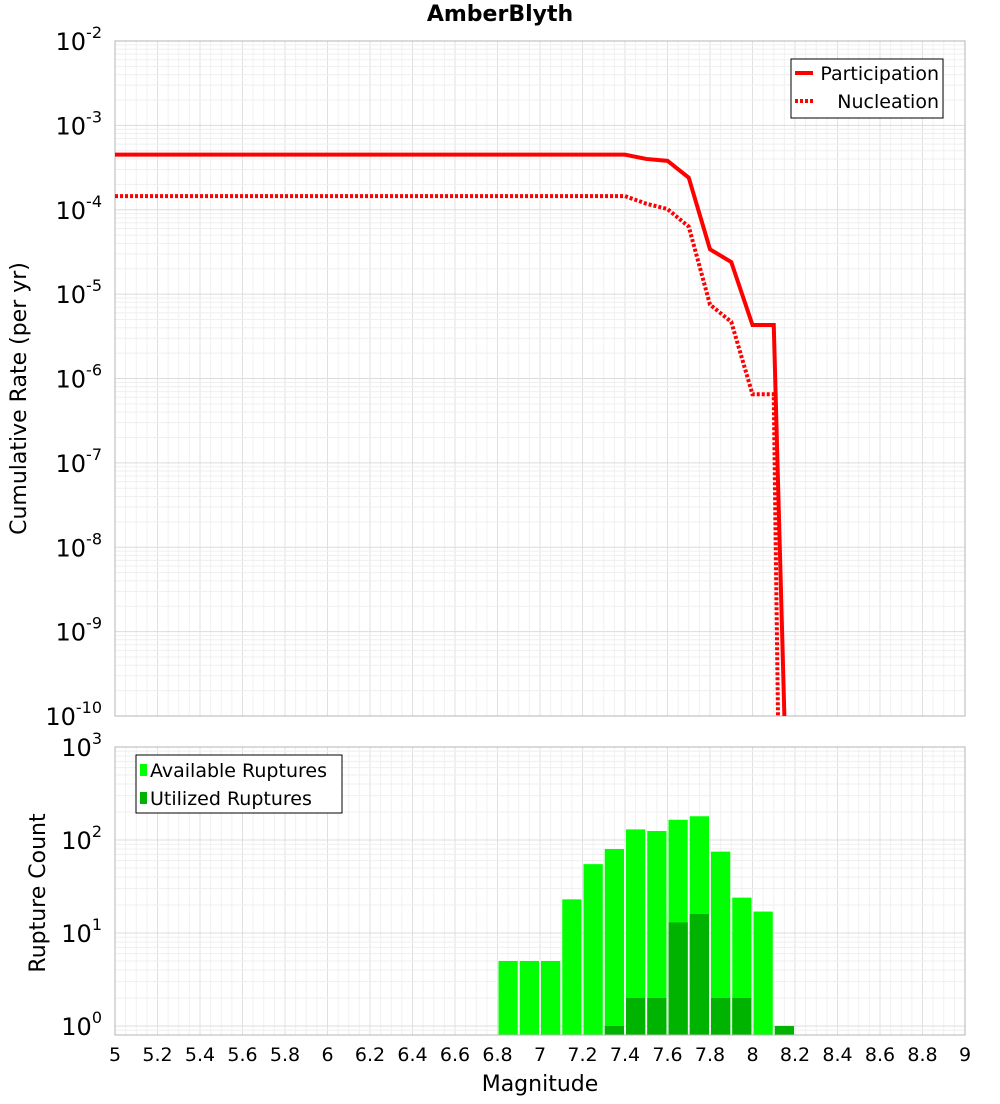 The height and width of the screenshot is (1104, 1000). What do you see at coordinates (79, 377) in the screenshot?
I see `y-tick-label: 10⁻⁶` at bounding box center [79, 377].